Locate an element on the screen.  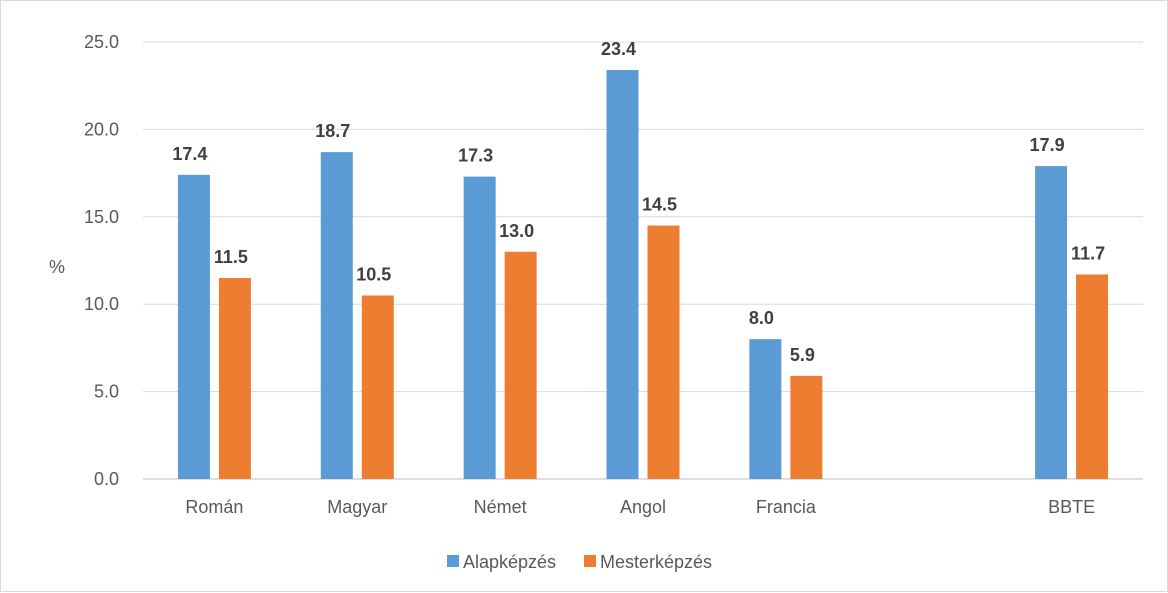
legend-label: Alapképzés is located at coordinates (509, 562).